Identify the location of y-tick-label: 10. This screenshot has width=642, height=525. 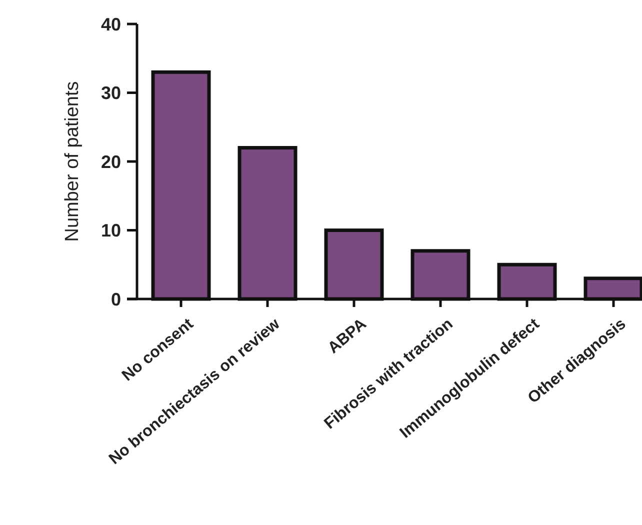
(110, 230).